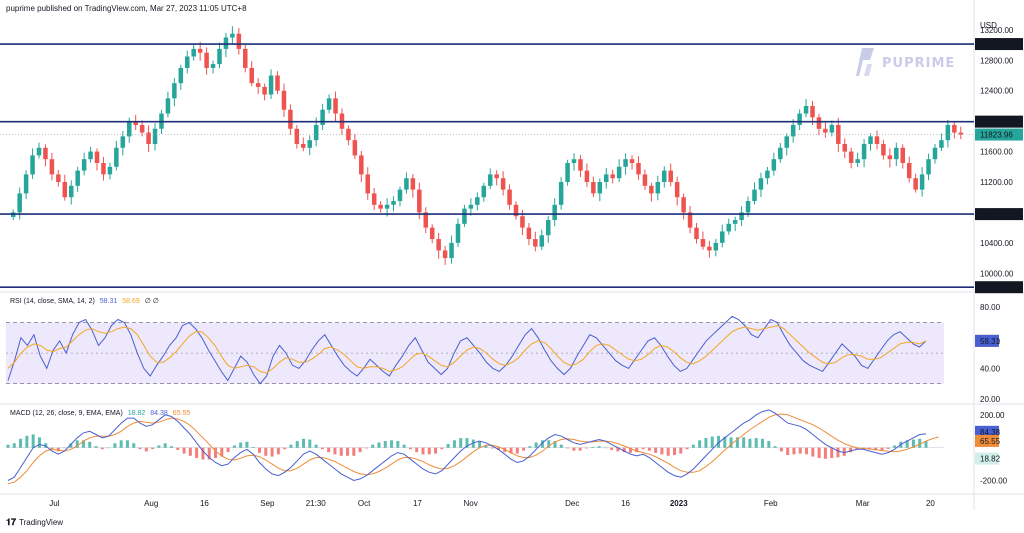 The image size is (1024, 533). What do you see at coordinates (996, 135) in the screenshot?
I see `last-price-label: 11823.96` at bounding box center [996, 135].